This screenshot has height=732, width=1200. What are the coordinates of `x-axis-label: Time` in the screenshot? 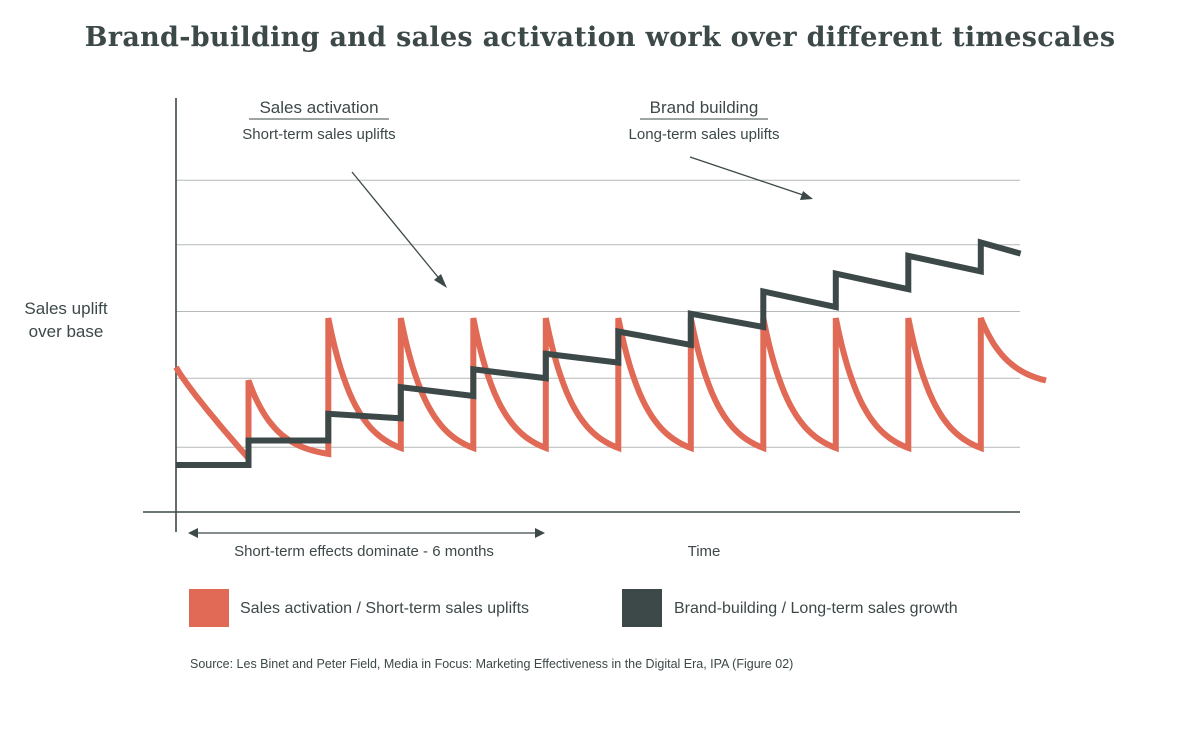 It's located at (704, 551).